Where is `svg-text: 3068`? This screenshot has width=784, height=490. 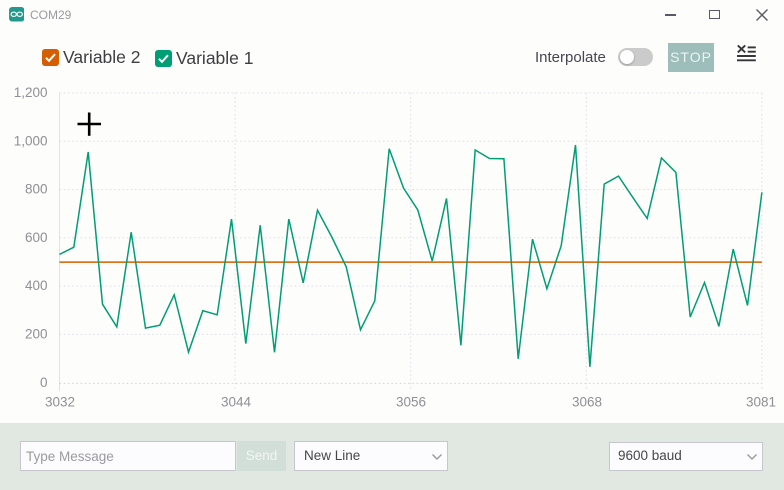
svg-text: 3068 is located at coordinates (587, 402).